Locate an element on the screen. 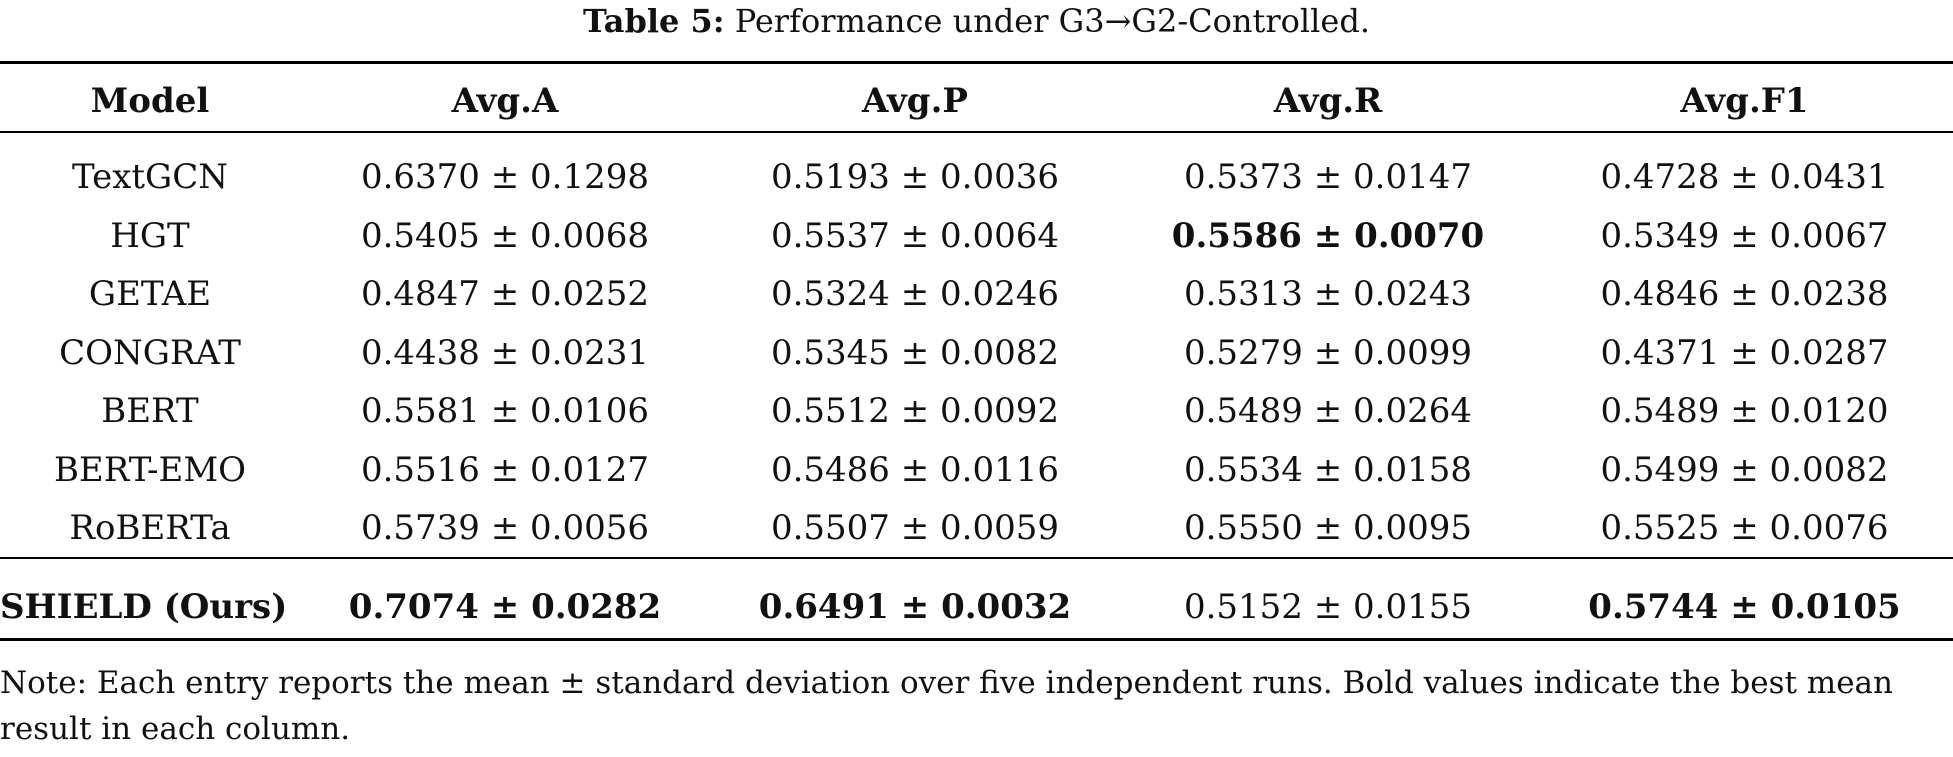  cell-avg-a: 0.5516 ± 0.0127 is located at coordinates (505, 469).